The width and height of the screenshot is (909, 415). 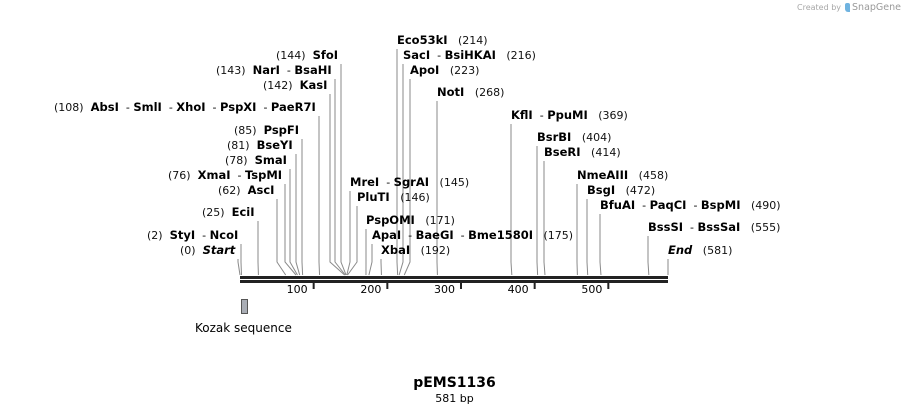 What do you see at coordinates (293, 107) in the screenshot?
I see `enzyme-name: PaeR7I` at bounding box center [293, 107].